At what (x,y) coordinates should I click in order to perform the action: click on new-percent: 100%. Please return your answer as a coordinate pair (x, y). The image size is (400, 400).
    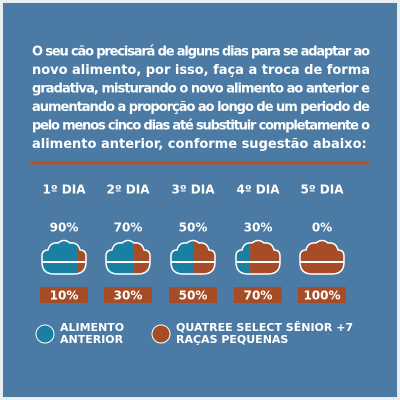
    Looking at the image, I should click on (321, 296).